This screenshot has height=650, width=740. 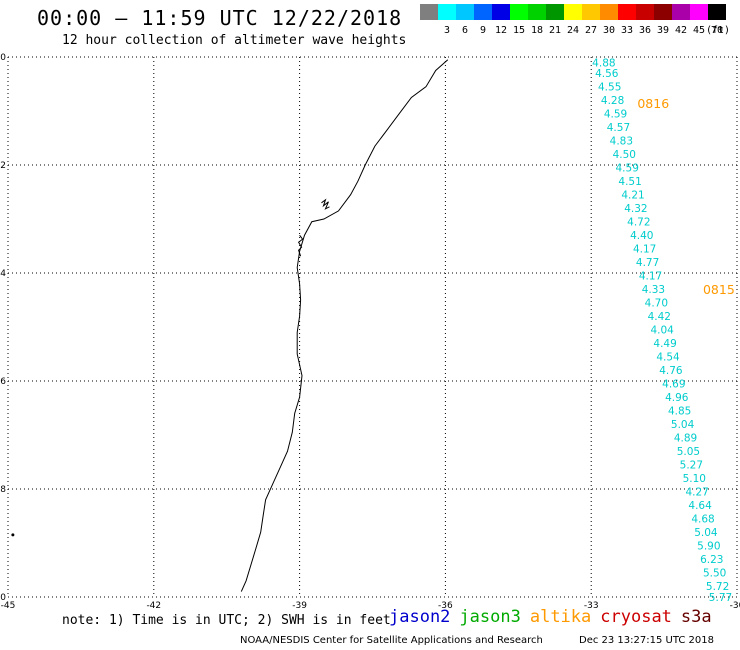 What do you see at coordinates (696, 617) in the screenshot?
I see `mission-label: s3a` at bounding box center [696, 617].